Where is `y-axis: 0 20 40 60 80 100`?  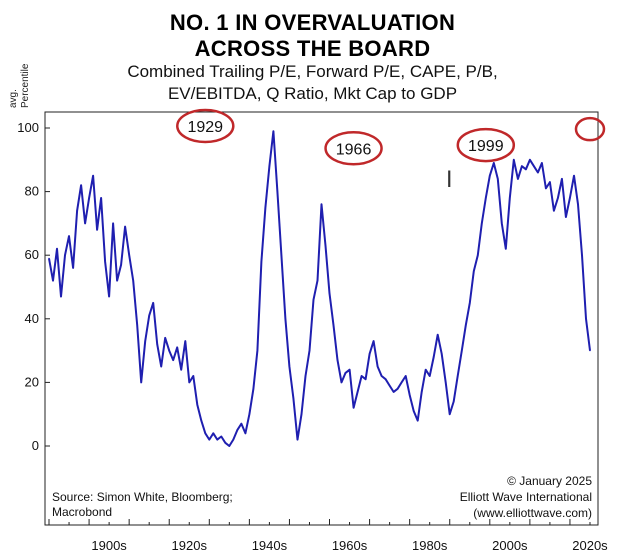
y-axis: 0 20 40 60 80 100 is located at coordinates (33, 286).